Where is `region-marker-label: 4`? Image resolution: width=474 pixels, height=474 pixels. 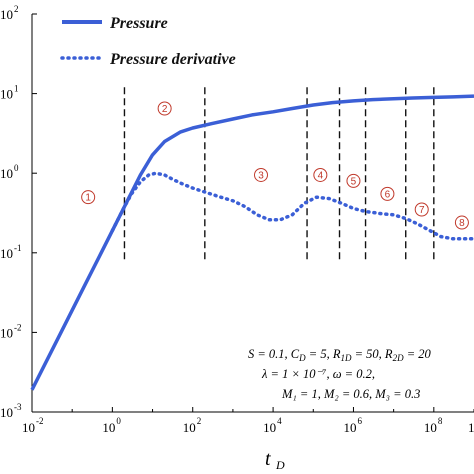 region-marker-label: 4 is located at coordinates (321, 175).